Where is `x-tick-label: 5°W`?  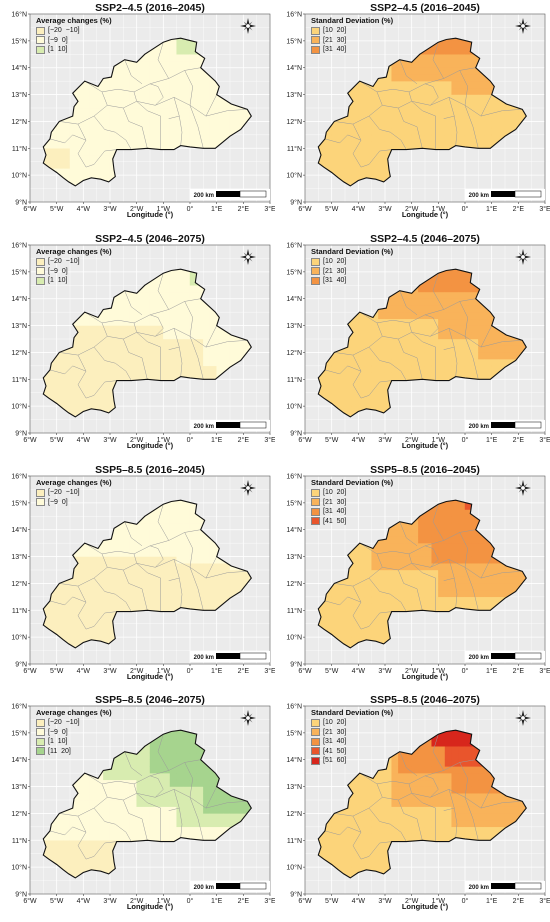
x-tick-label: 5°W is located at coordinates (57, 209).